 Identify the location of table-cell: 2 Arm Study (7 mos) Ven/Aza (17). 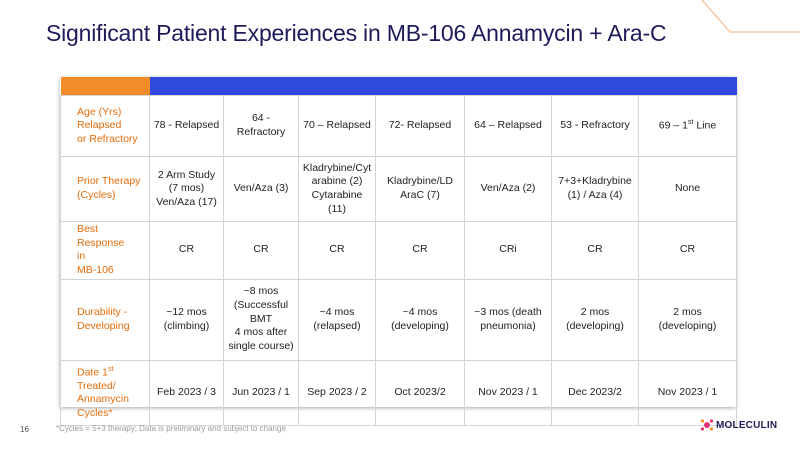
(186, 189).